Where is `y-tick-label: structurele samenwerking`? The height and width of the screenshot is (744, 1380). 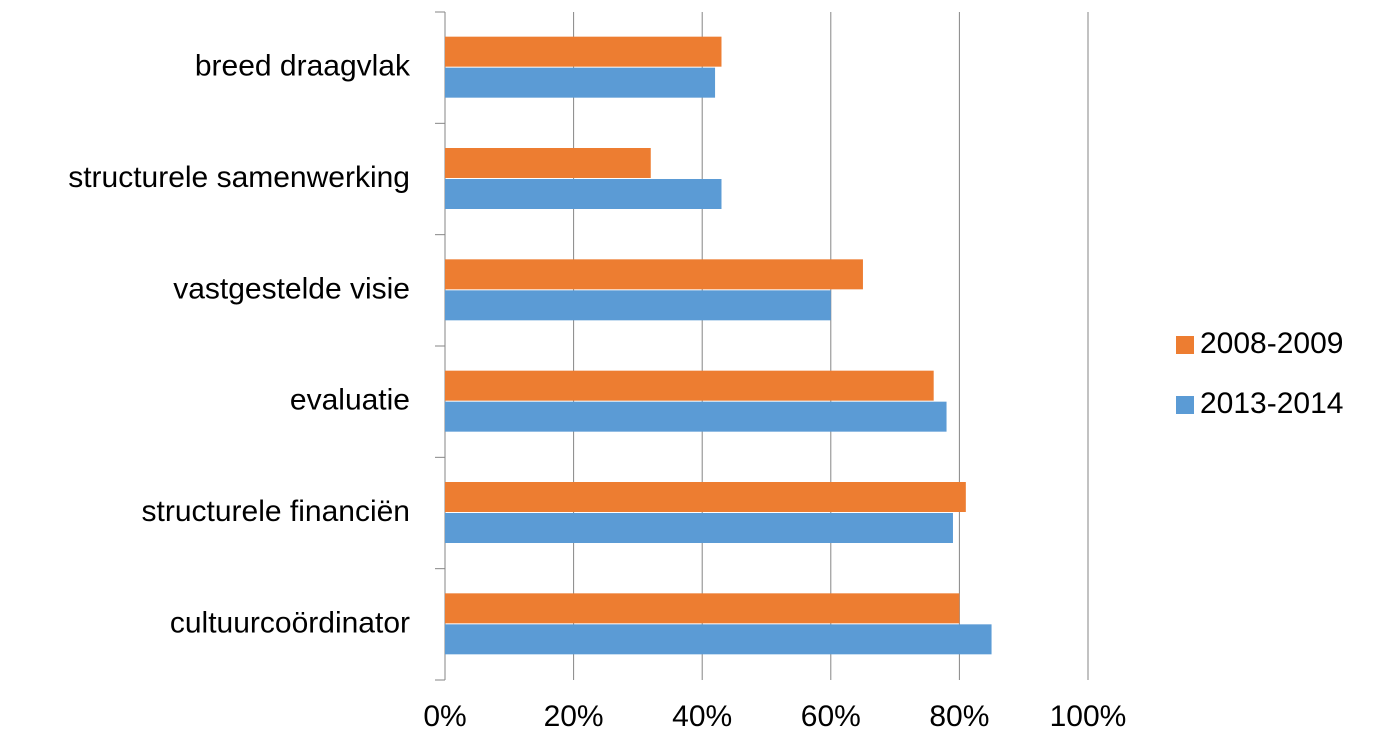 y-tick-label: structurele samenwerking is located at coordinates (239, 177).